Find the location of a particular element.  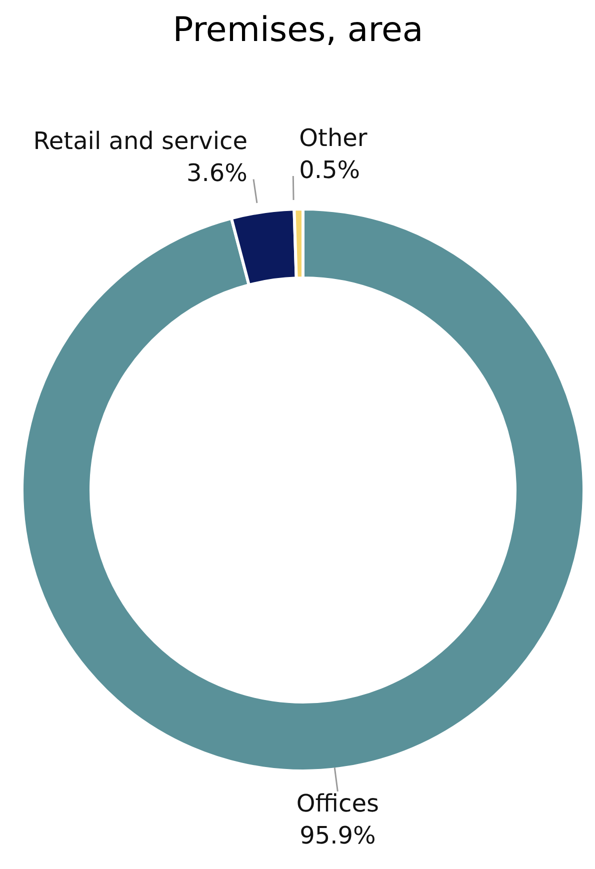

chart-title: Premises, area is located at coordinates (298, 30).